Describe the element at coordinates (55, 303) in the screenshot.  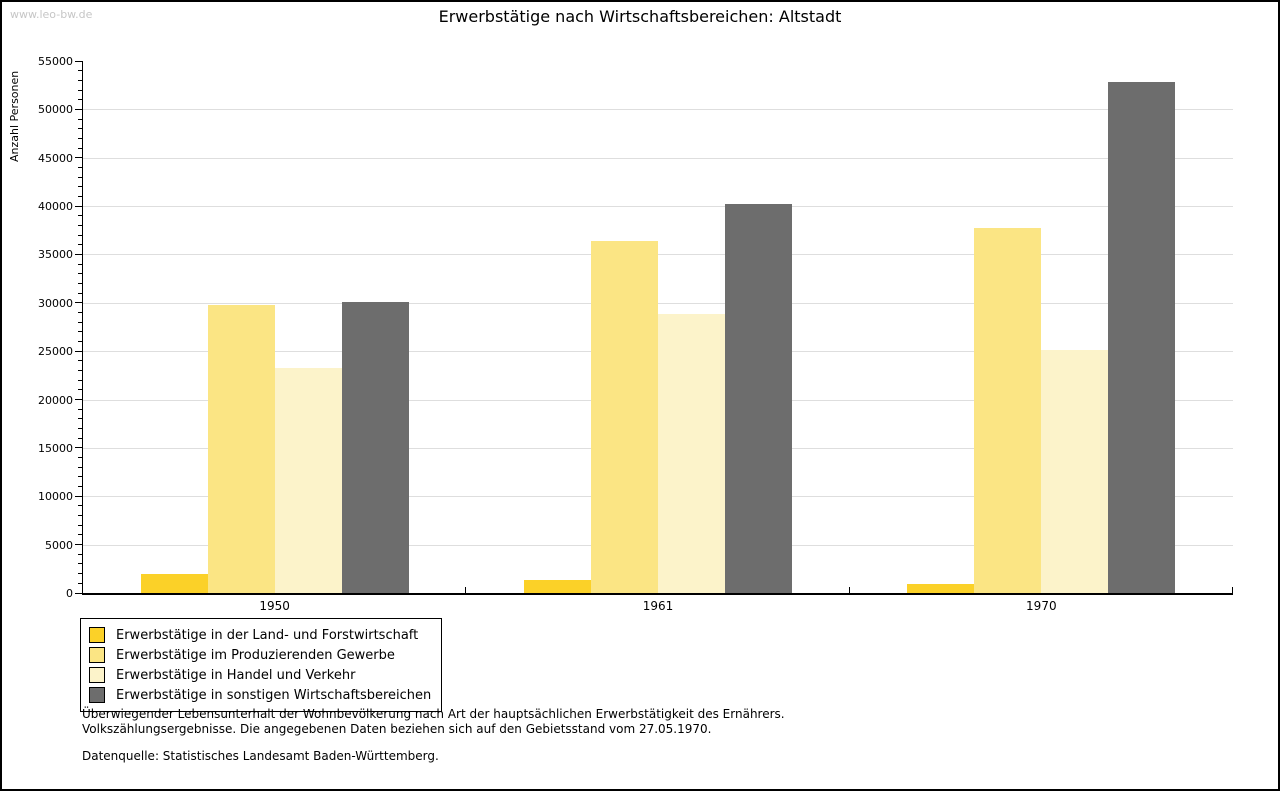
I see `y-tick-label: 30000` at that location.